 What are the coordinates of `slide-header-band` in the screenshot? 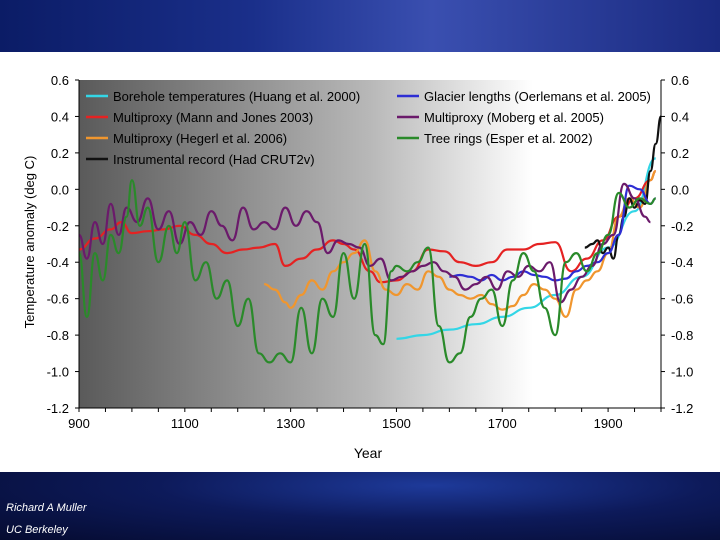 It's located at (360, 26).